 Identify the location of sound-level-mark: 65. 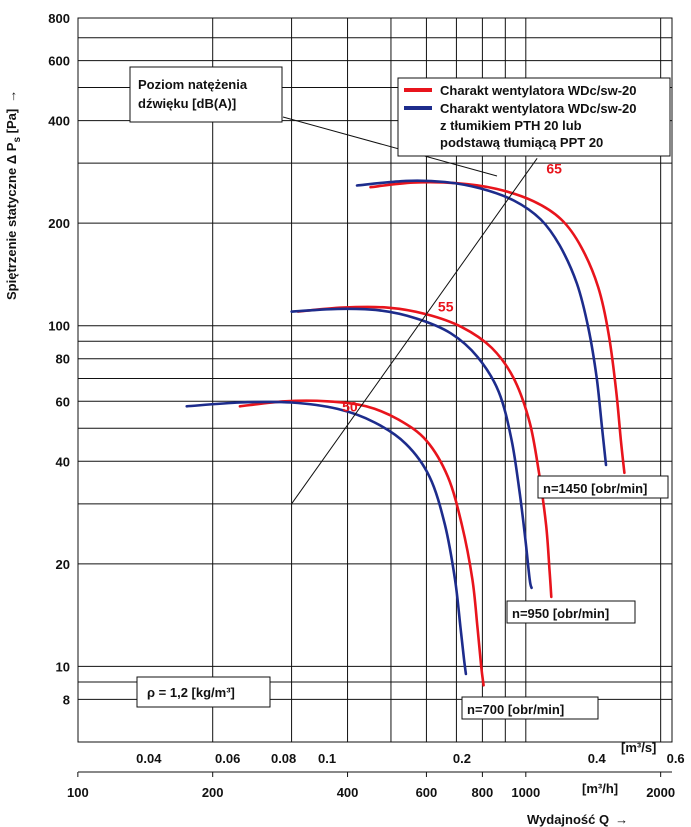
(554, 168).